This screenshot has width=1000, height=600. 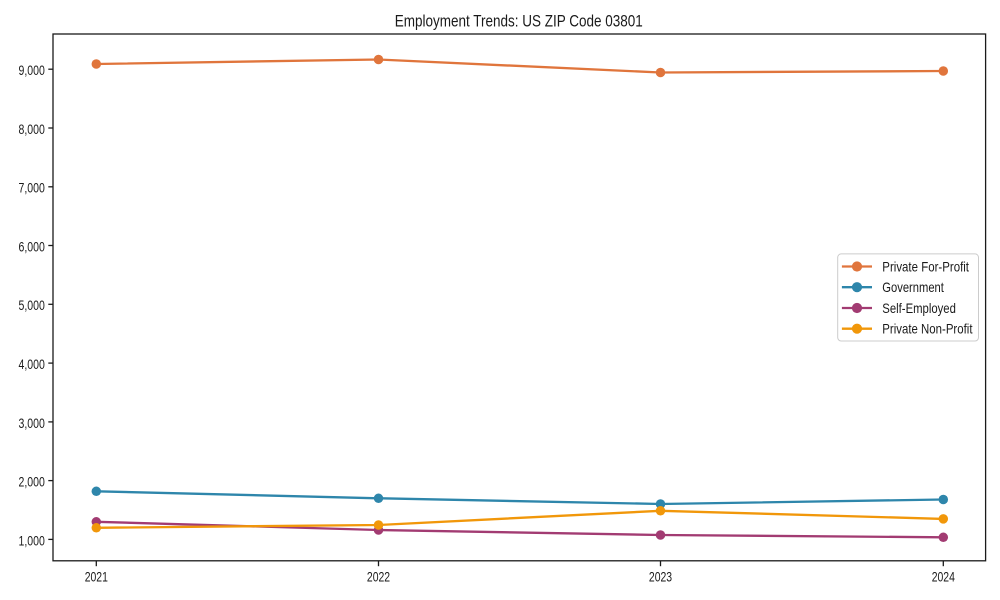 I want to click on svg-text: 9,000, so click(x=32, y=71).